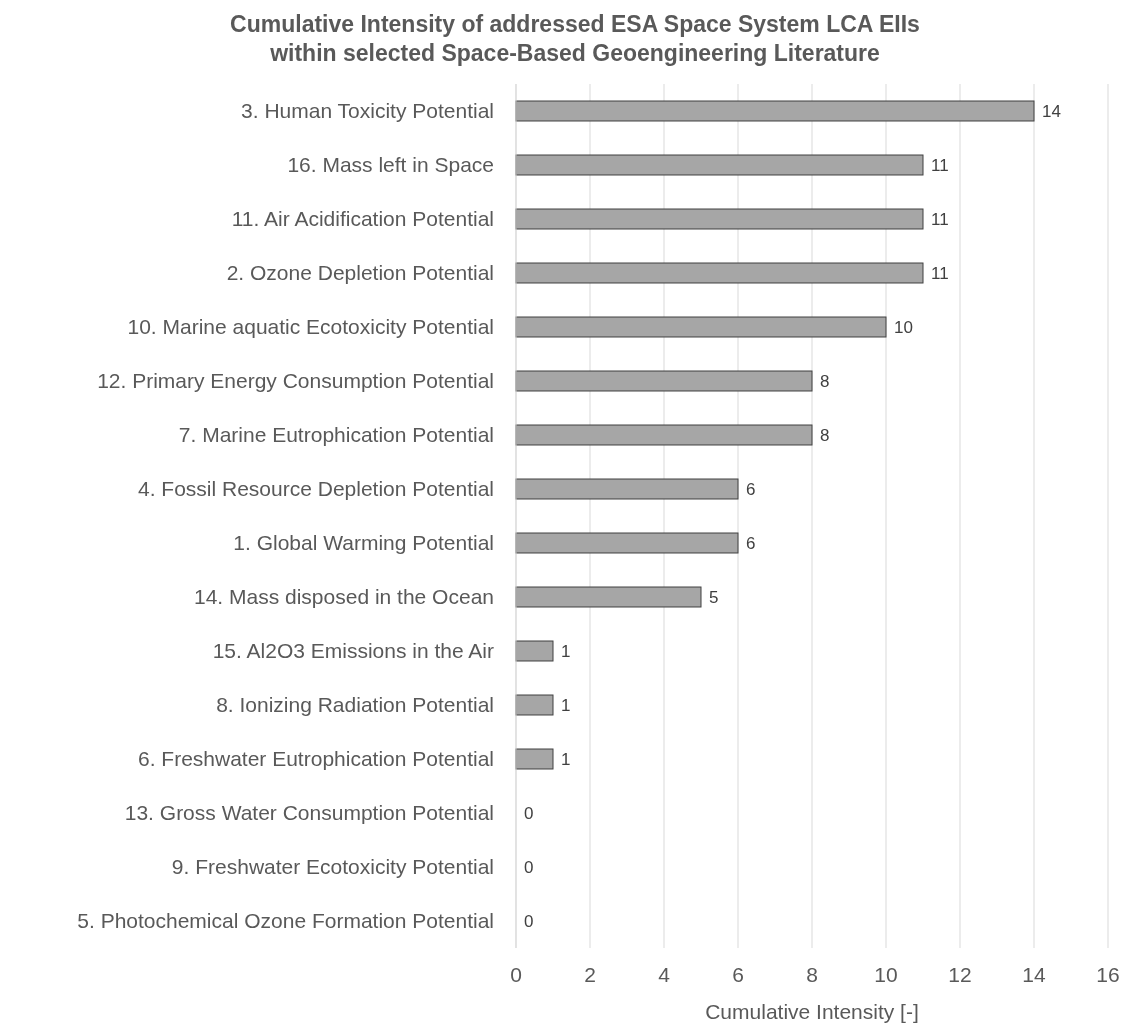  What do you see at coordinates (362, 219) in the screenshot?
I see `y-tick-label: 11. Air Acidification Potential` at bounding box center [362, 219].